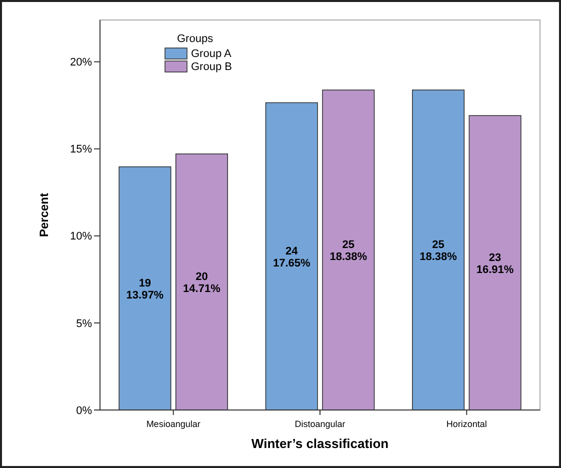 Image resolution: width=561 pixels, height=468 pixels. What do you see at coordinates (320, 424) in the screenshot?
I see `x-tick-label: Distoangular` at bounding box center [320, 424].